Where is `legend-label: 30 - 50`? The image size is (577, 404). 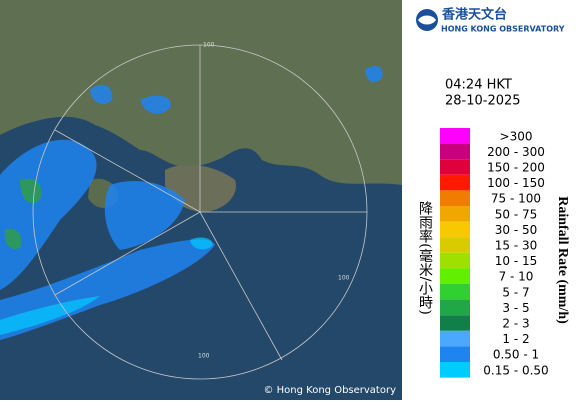
legend-label: 30 - 50 is located at coordinates (516, 230).